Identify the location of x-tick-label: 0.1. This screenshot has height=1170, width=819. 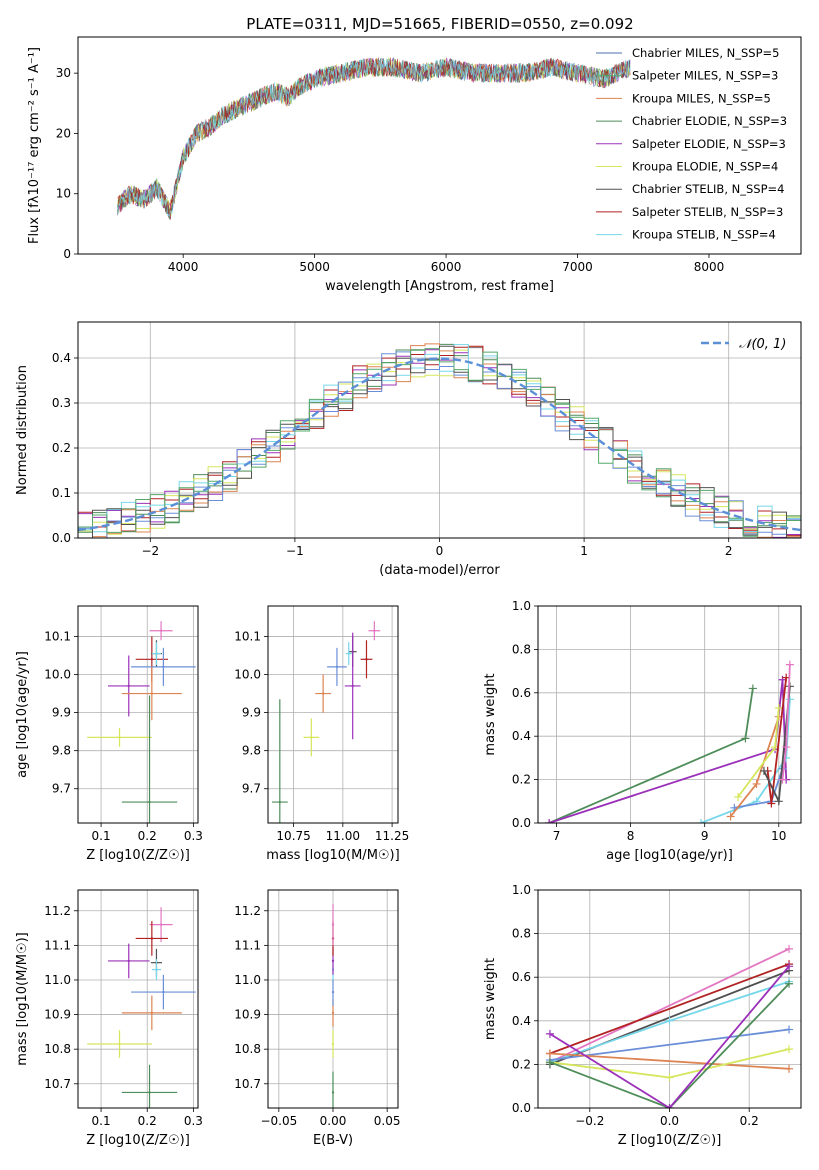
(101, 1121).